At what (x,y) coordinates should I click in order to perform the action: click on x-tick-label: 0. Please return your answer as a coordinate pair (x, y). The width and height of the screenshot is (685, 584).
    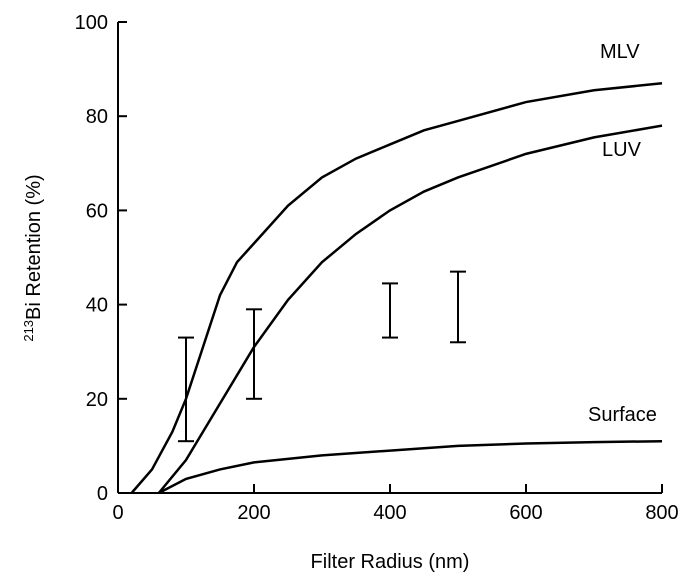
    Looking at the image, I should click on (117, 513).